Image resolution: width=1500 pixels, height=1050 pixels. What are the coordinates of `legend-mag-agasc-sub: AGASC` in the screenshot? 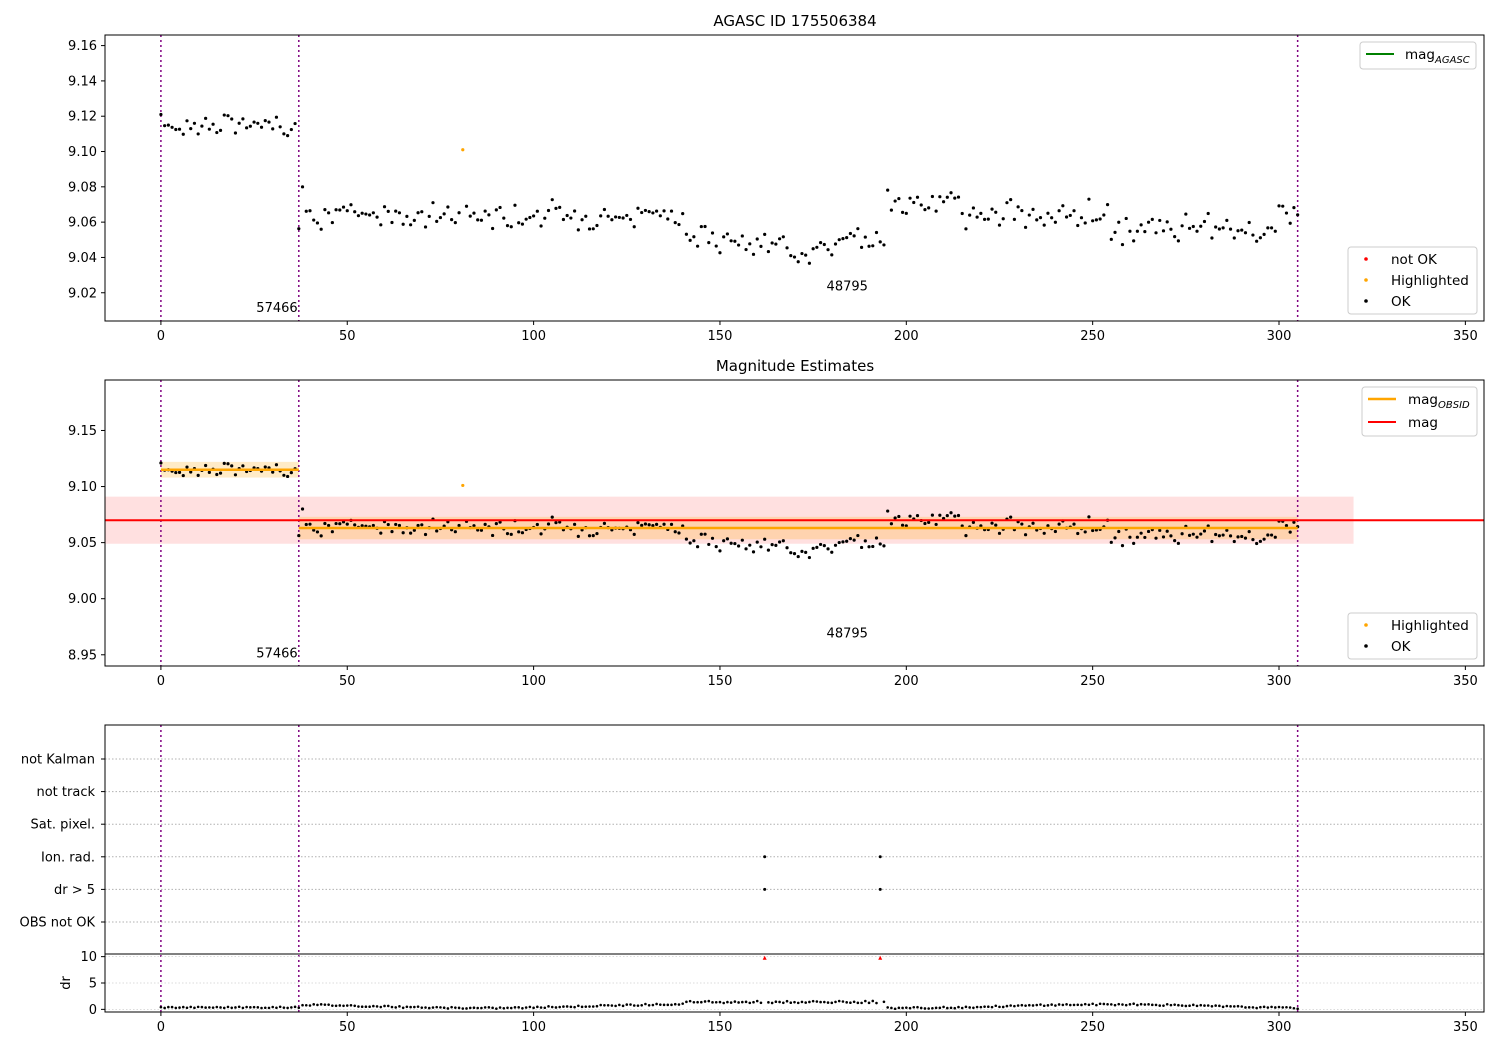 It's located at (1452, 60).